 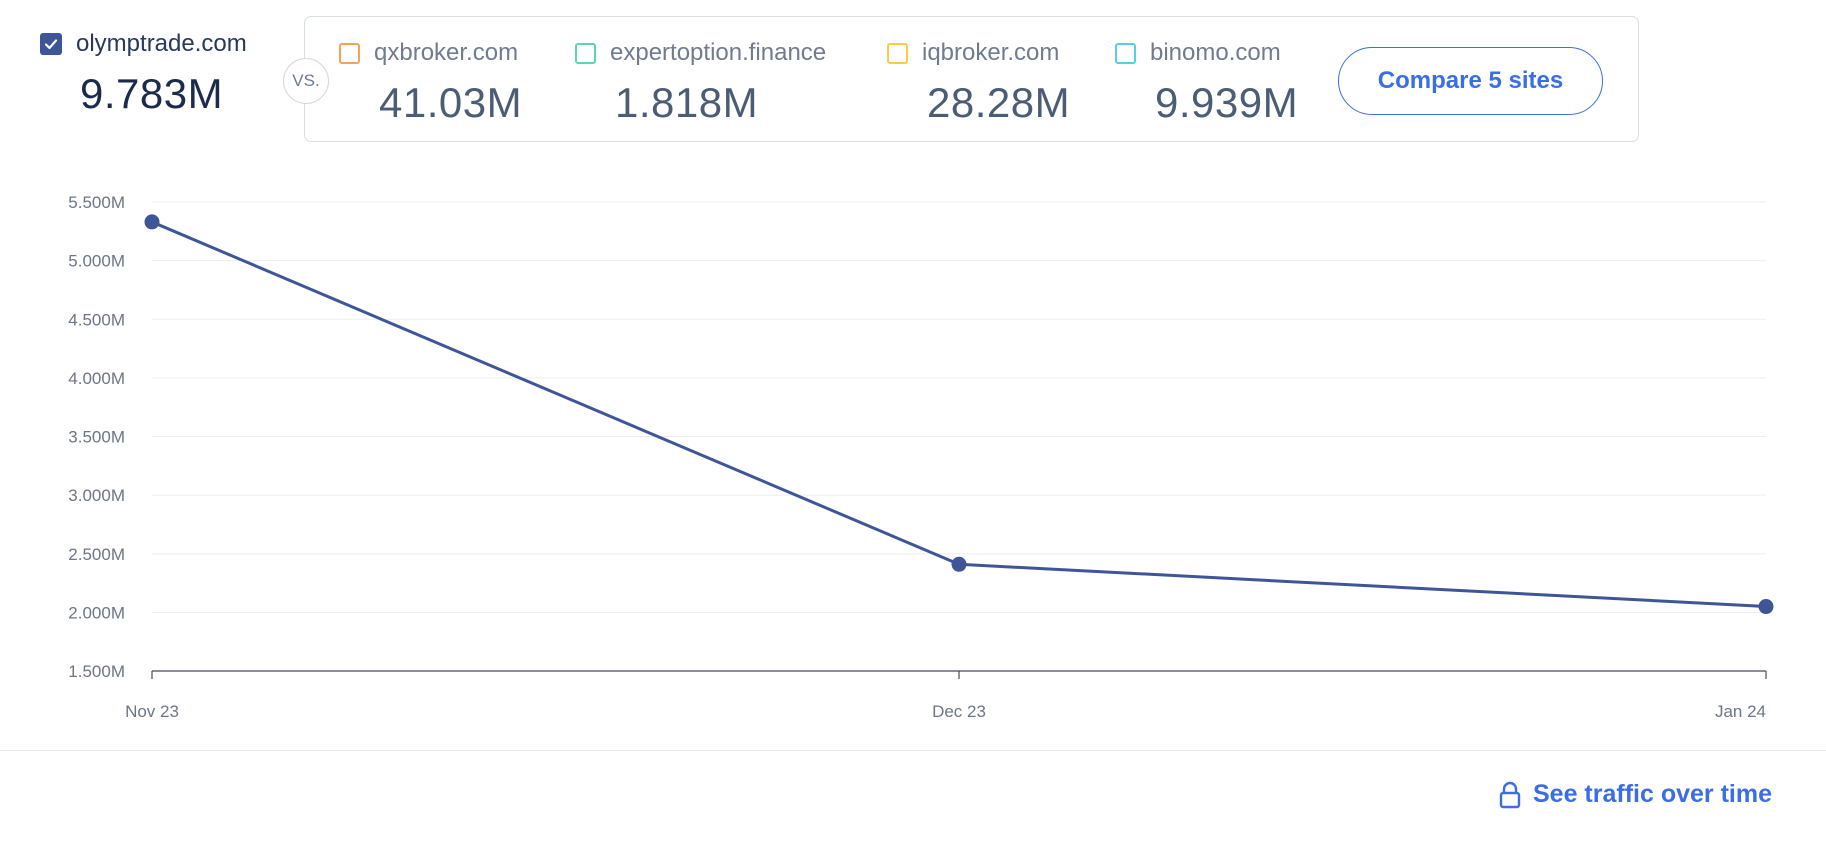 I want to click on vs-badge: VS., so click(x=306, y=81).